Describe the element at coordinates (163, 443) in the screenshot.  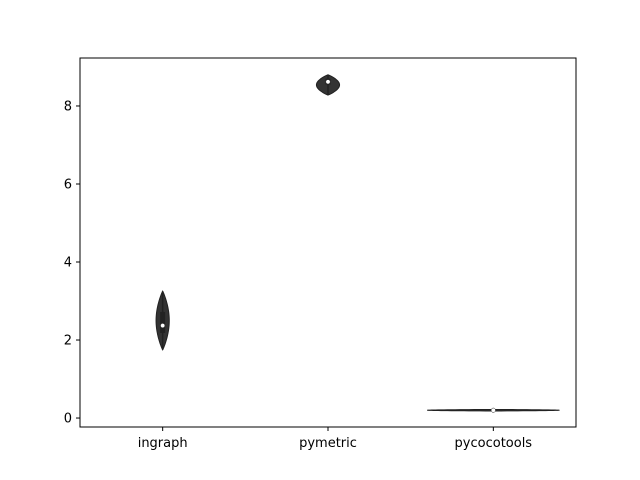
I see `x-tick-label-ingraph: ingraph` at that location.